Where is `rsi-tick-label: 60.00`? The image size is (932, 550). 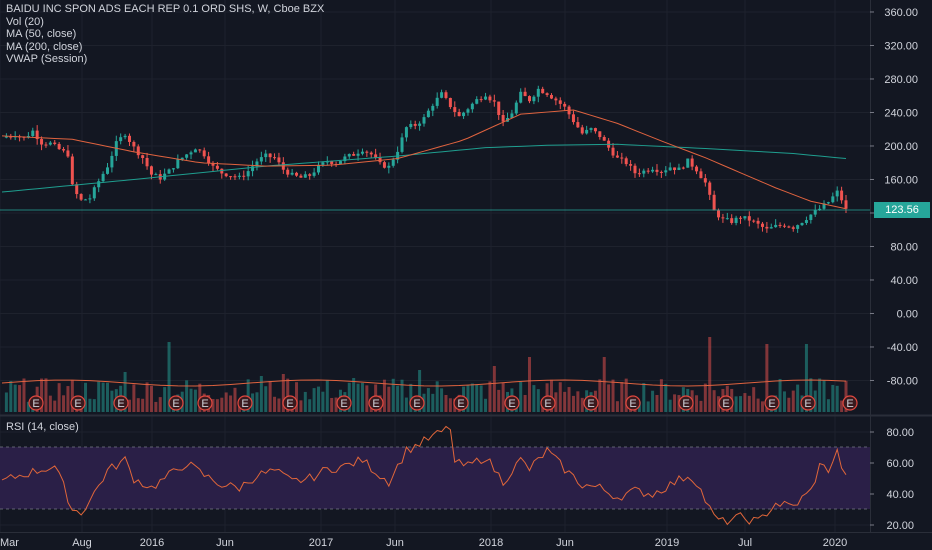 rsi-tick-label: 60.00 is located at coordinates (900, 464).